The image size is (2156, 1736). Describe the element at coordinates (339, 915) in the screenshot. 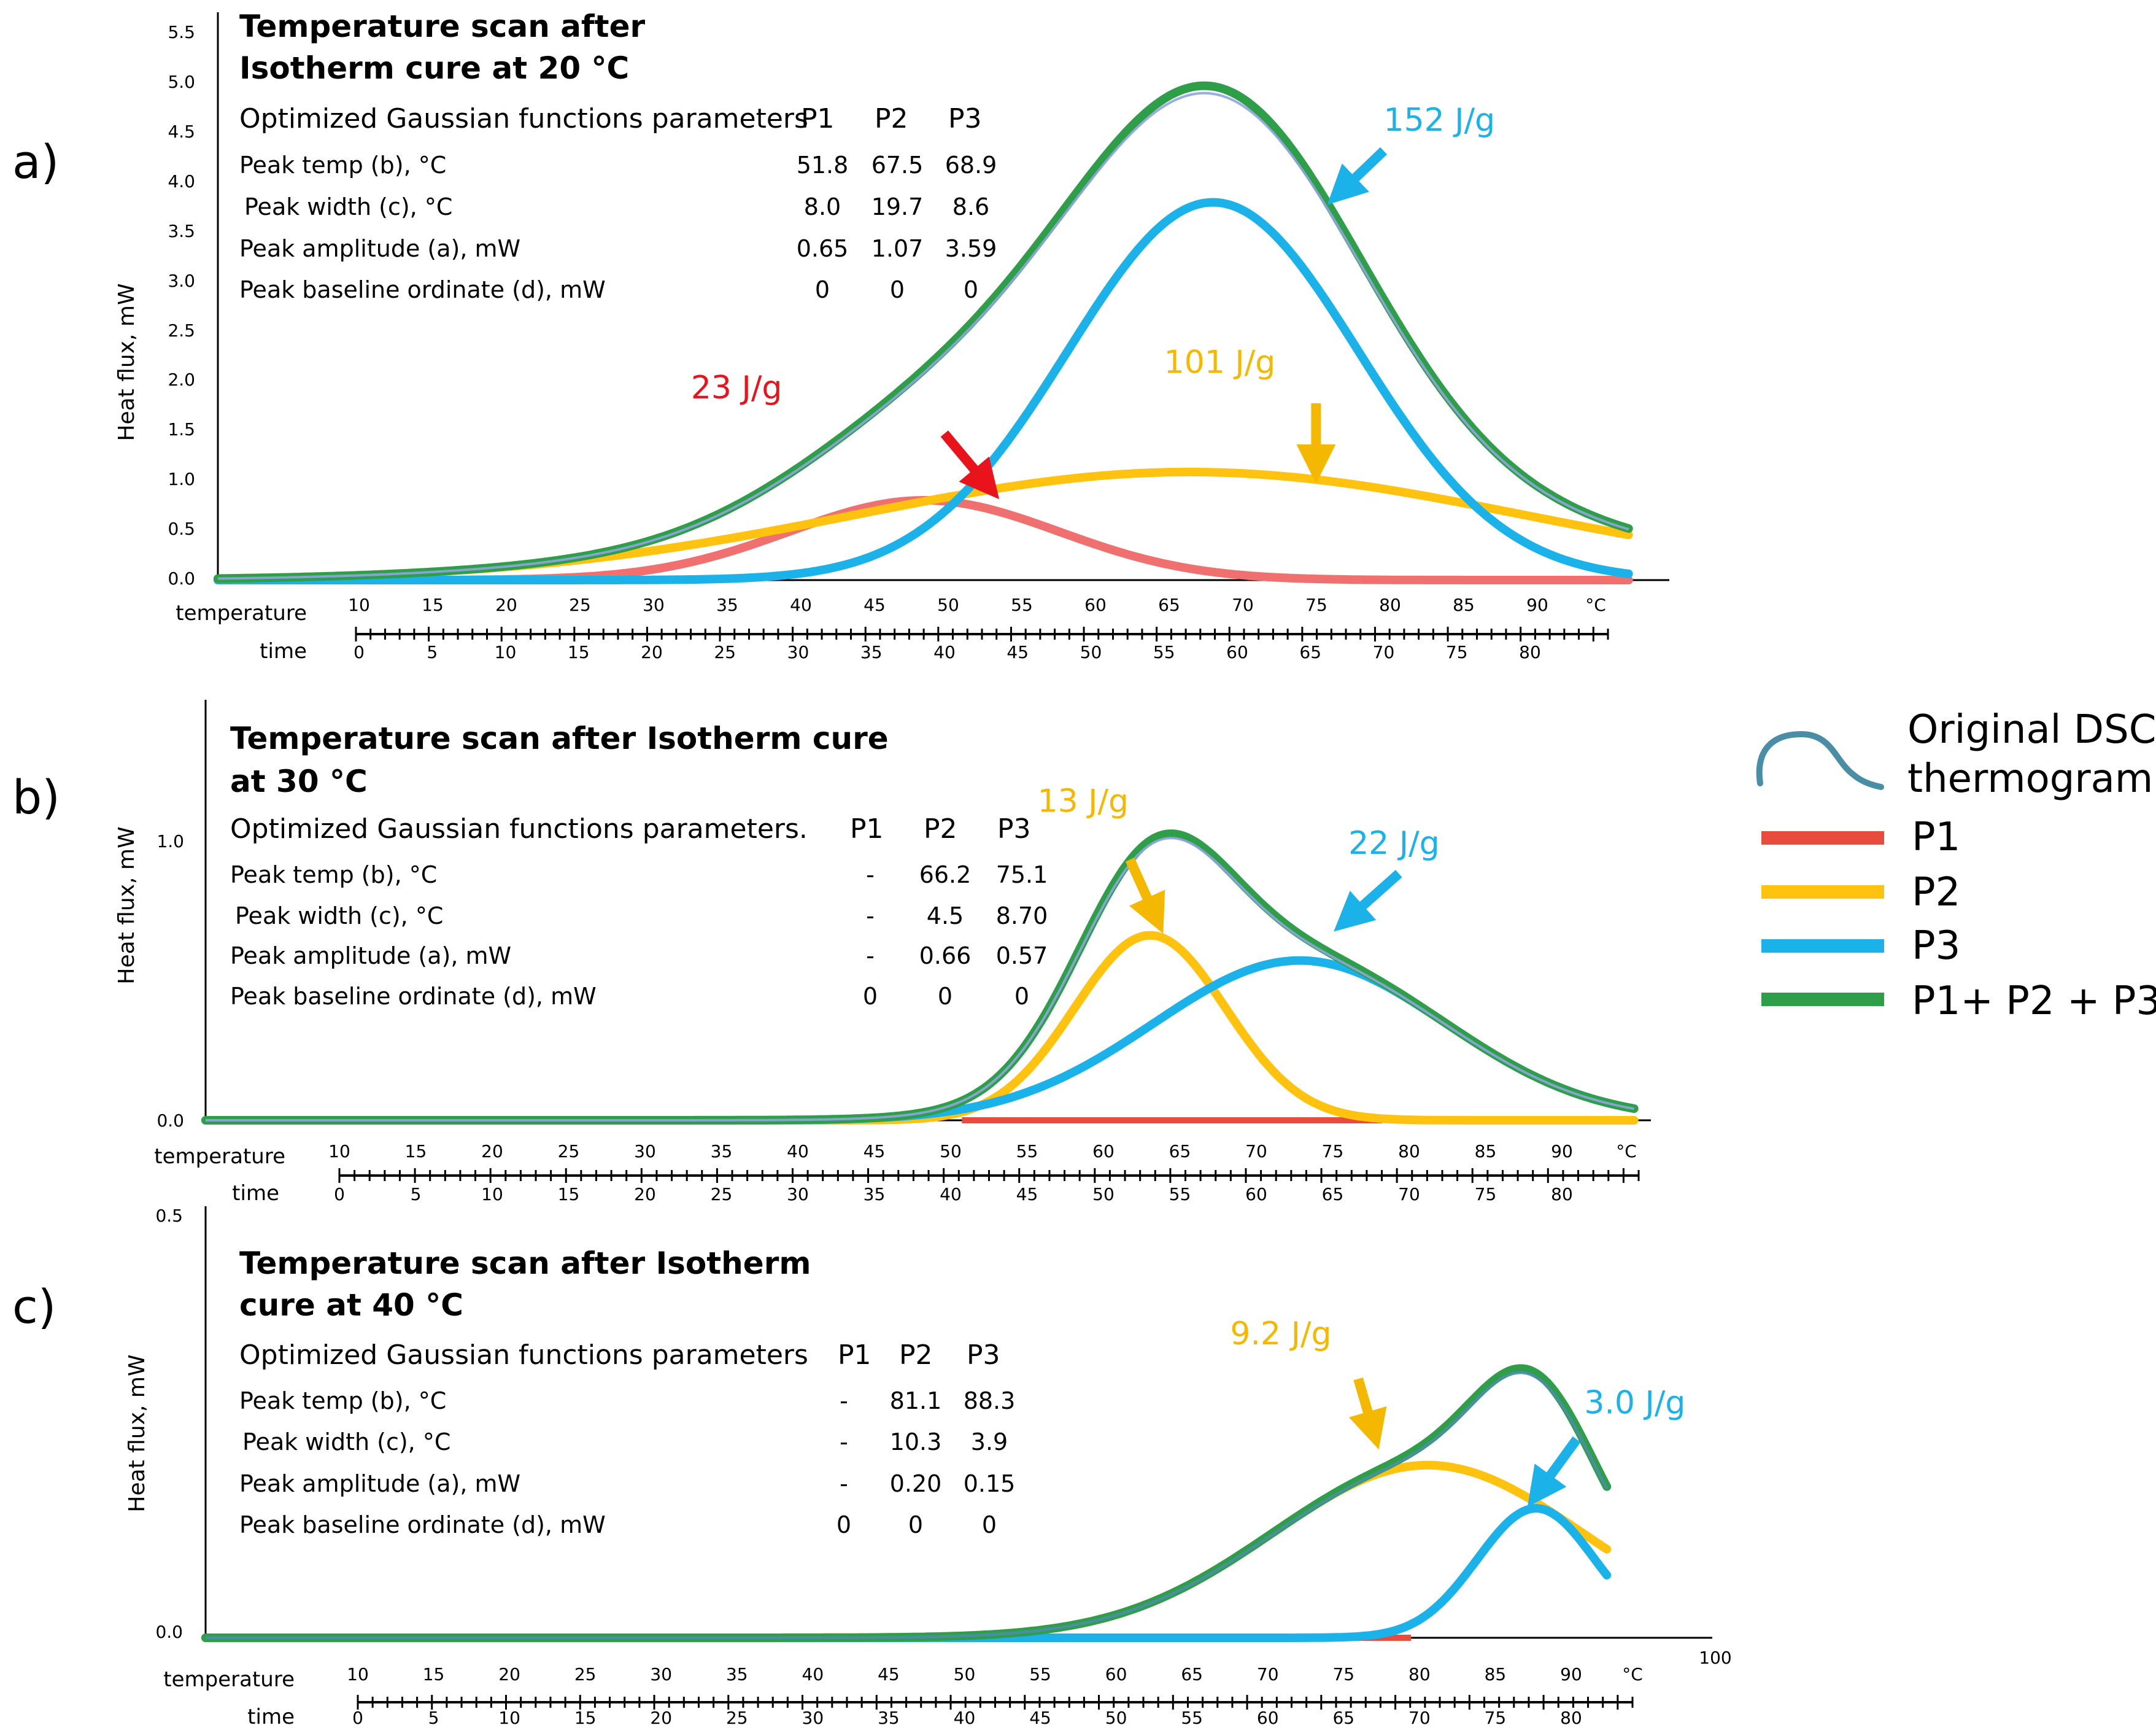

I see `param-name-b-1: Peak width (c), °C` at that location.